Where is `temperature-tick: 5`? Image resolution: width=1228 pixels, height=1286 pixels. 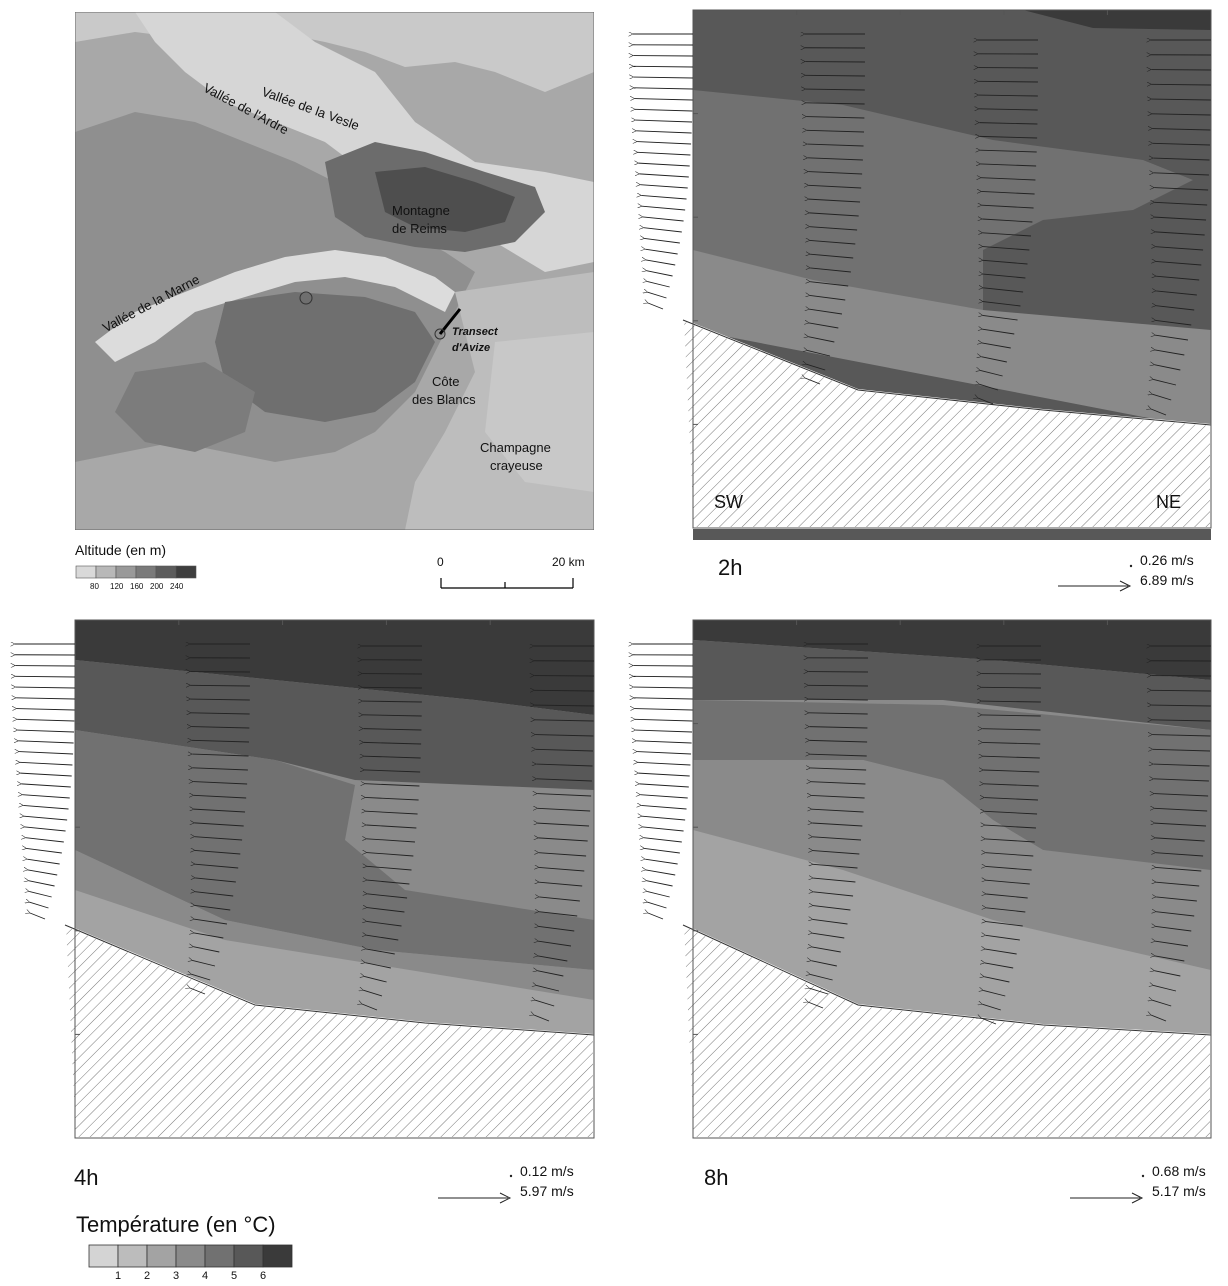 temperature-tick: 5 is located at coordinates (234, 1276).